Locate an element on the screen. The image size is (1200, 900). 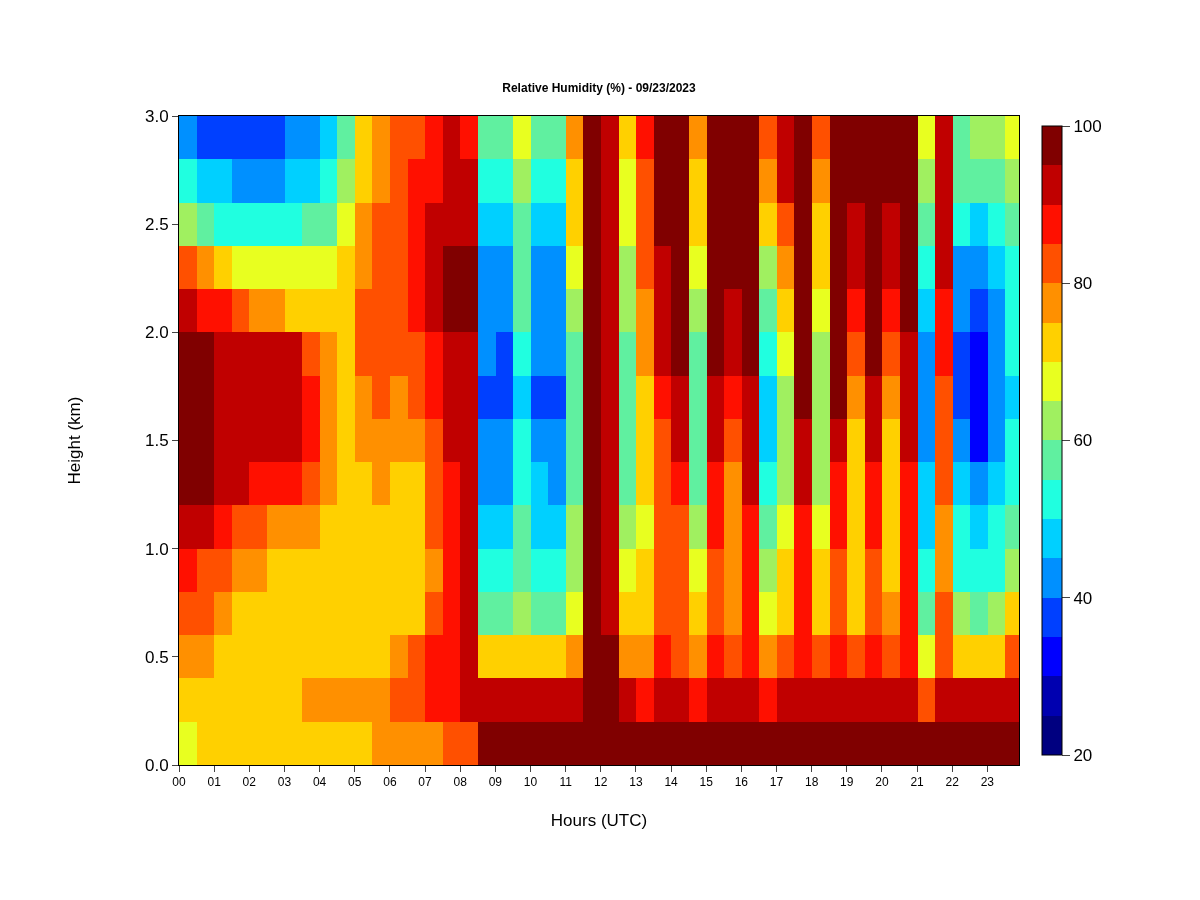
x-tick-label: 13 is located at coordinates (636, 782).